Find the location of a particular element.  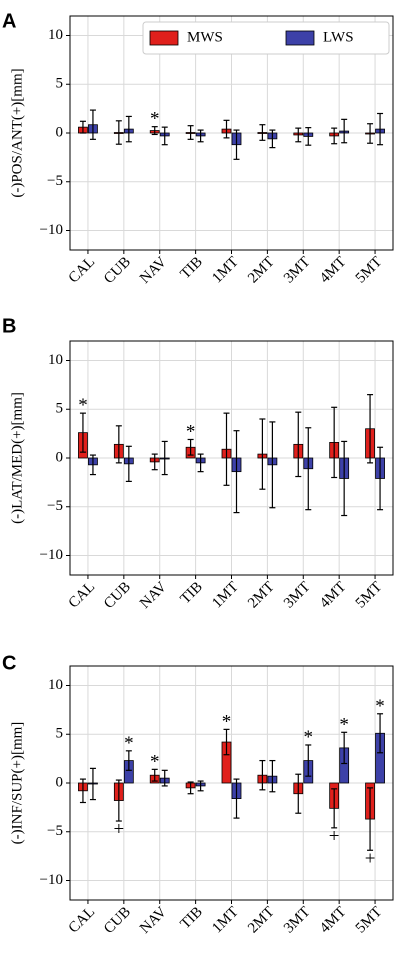

y-axis-label: (-)INF/SUP(+)[mm] is located at coordinates (17, 783).